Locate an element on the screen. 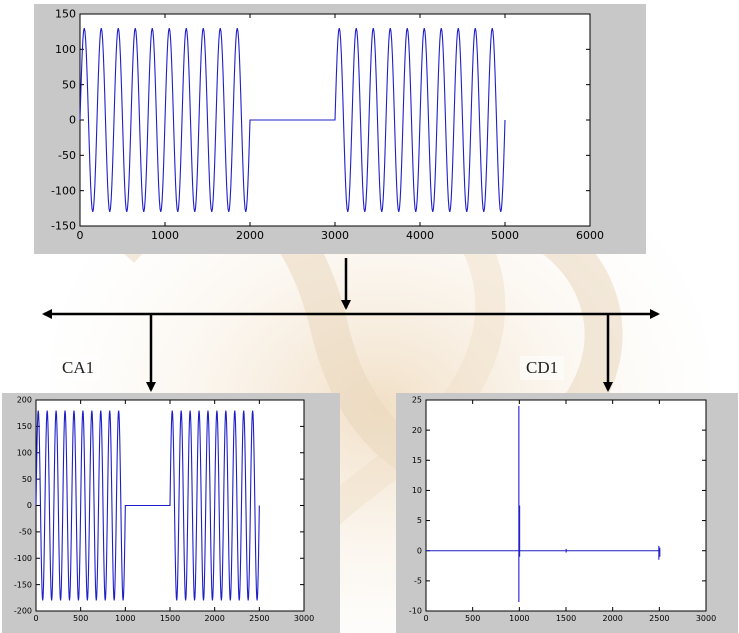 The width and height of the screenshot is (739, 633). x-tick-label: 5000 is located at coordinates (505, 235).